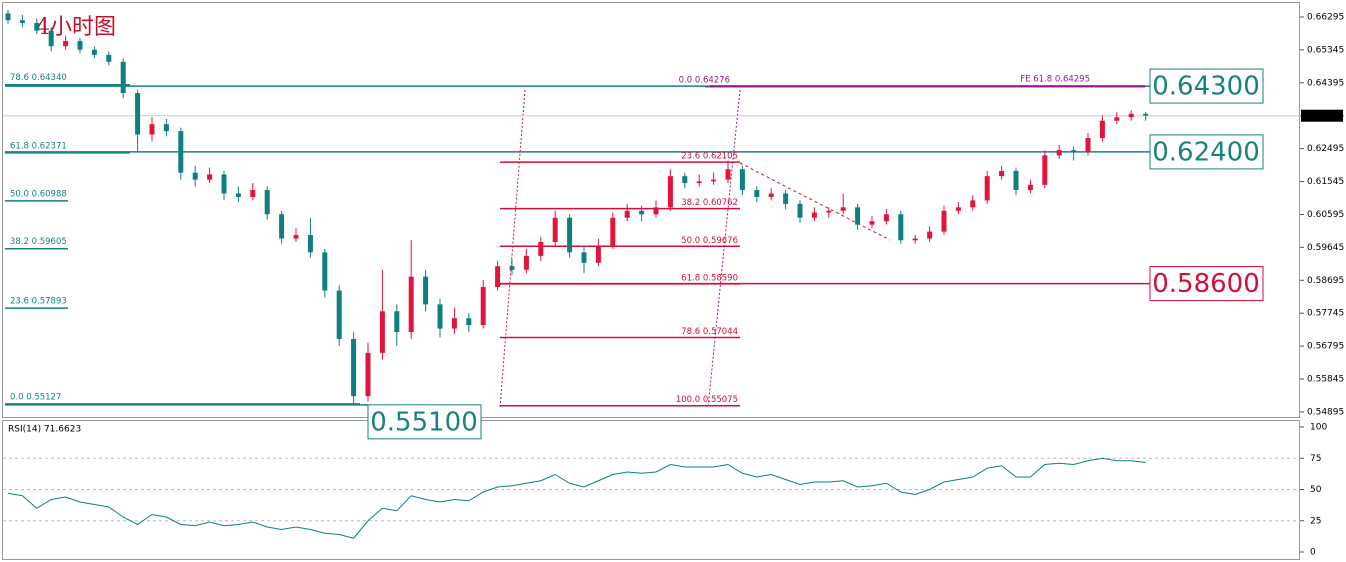 The image size is (1346, 562). I want to click on y-tick-label: 0.61545, so click(1325, 182).